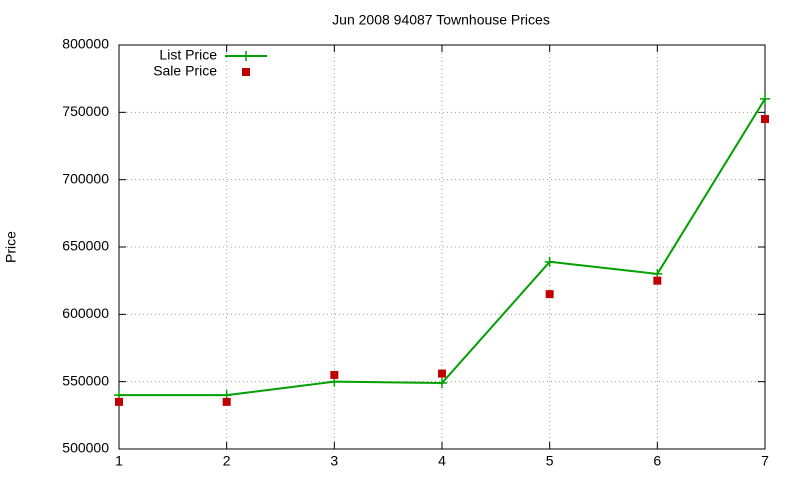 The width and height of the screenshot is (800, 480). I want to click on x-tick-label: 2, so click(227, 461).